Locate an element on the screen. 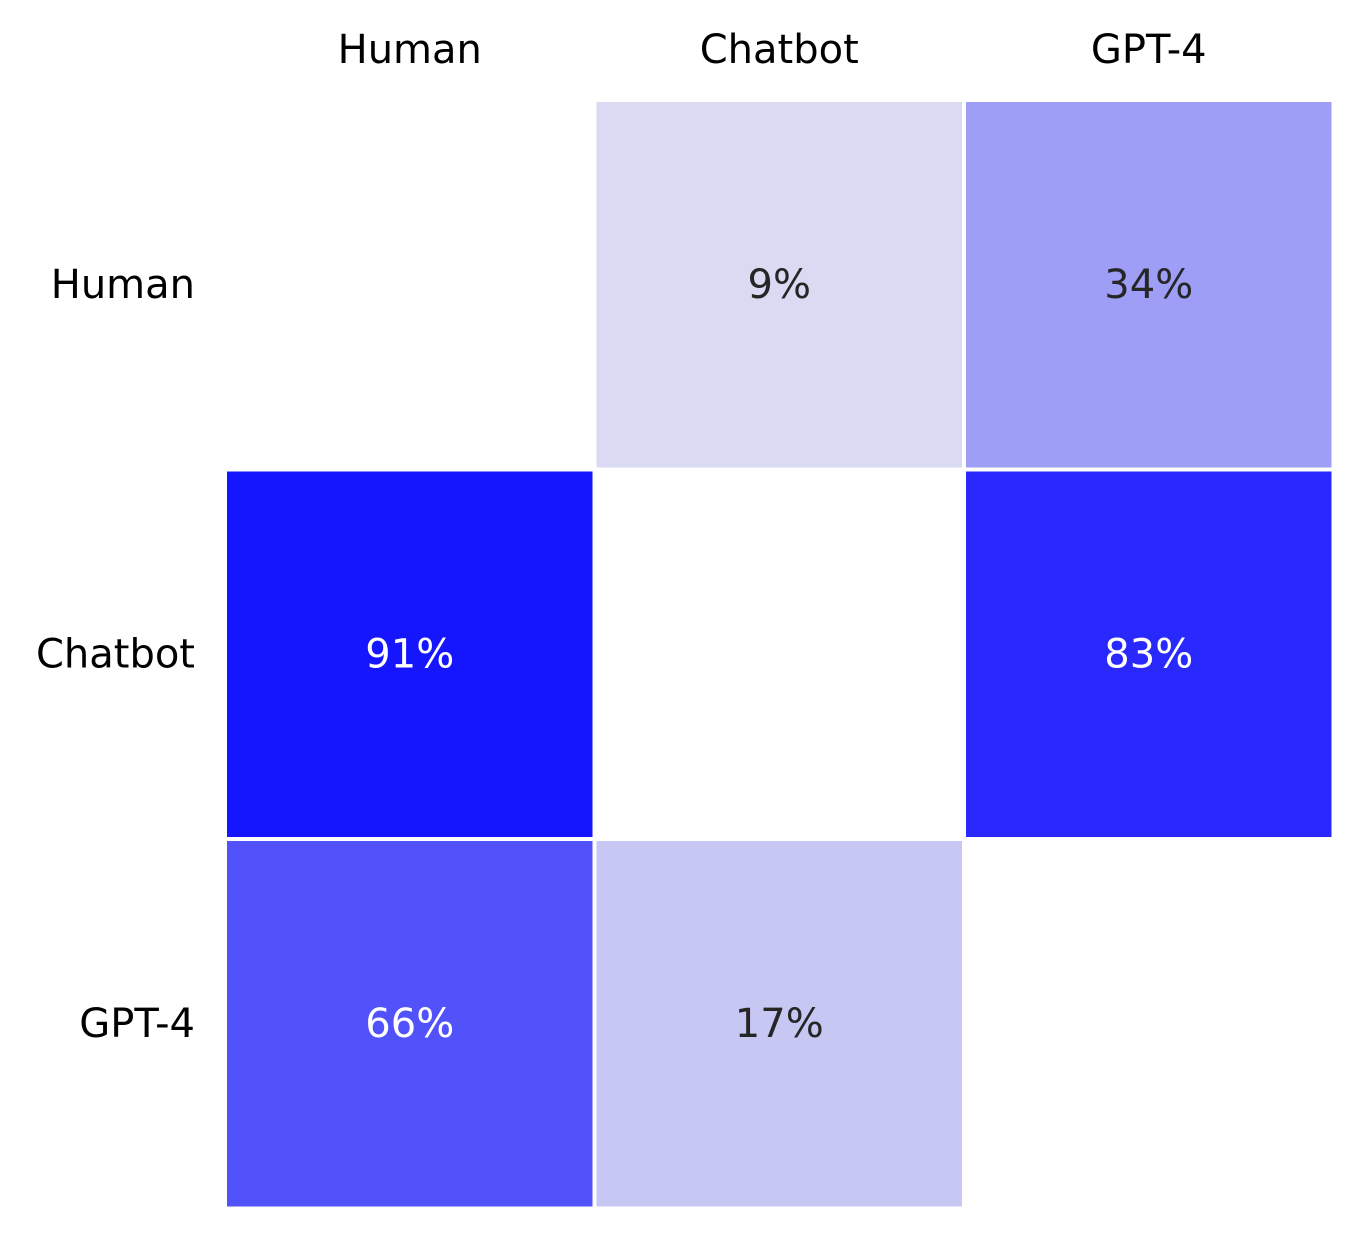 The image size is (1363, 1239). column-label-chatbot: Chatbot is located at coordinates (779, 50).